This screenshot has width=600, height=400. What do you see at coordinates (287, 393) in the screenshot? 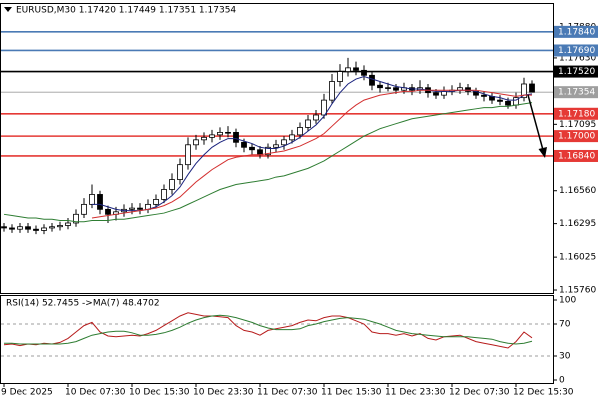
I see `x-tick-label: 11 Dec 07:30` at bounding box center [287, 393].